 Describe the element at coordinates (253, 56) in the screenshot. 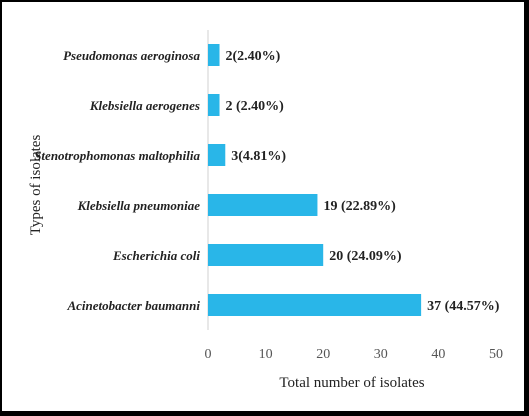

I see `data-label: 2(2.40%)` at that location.